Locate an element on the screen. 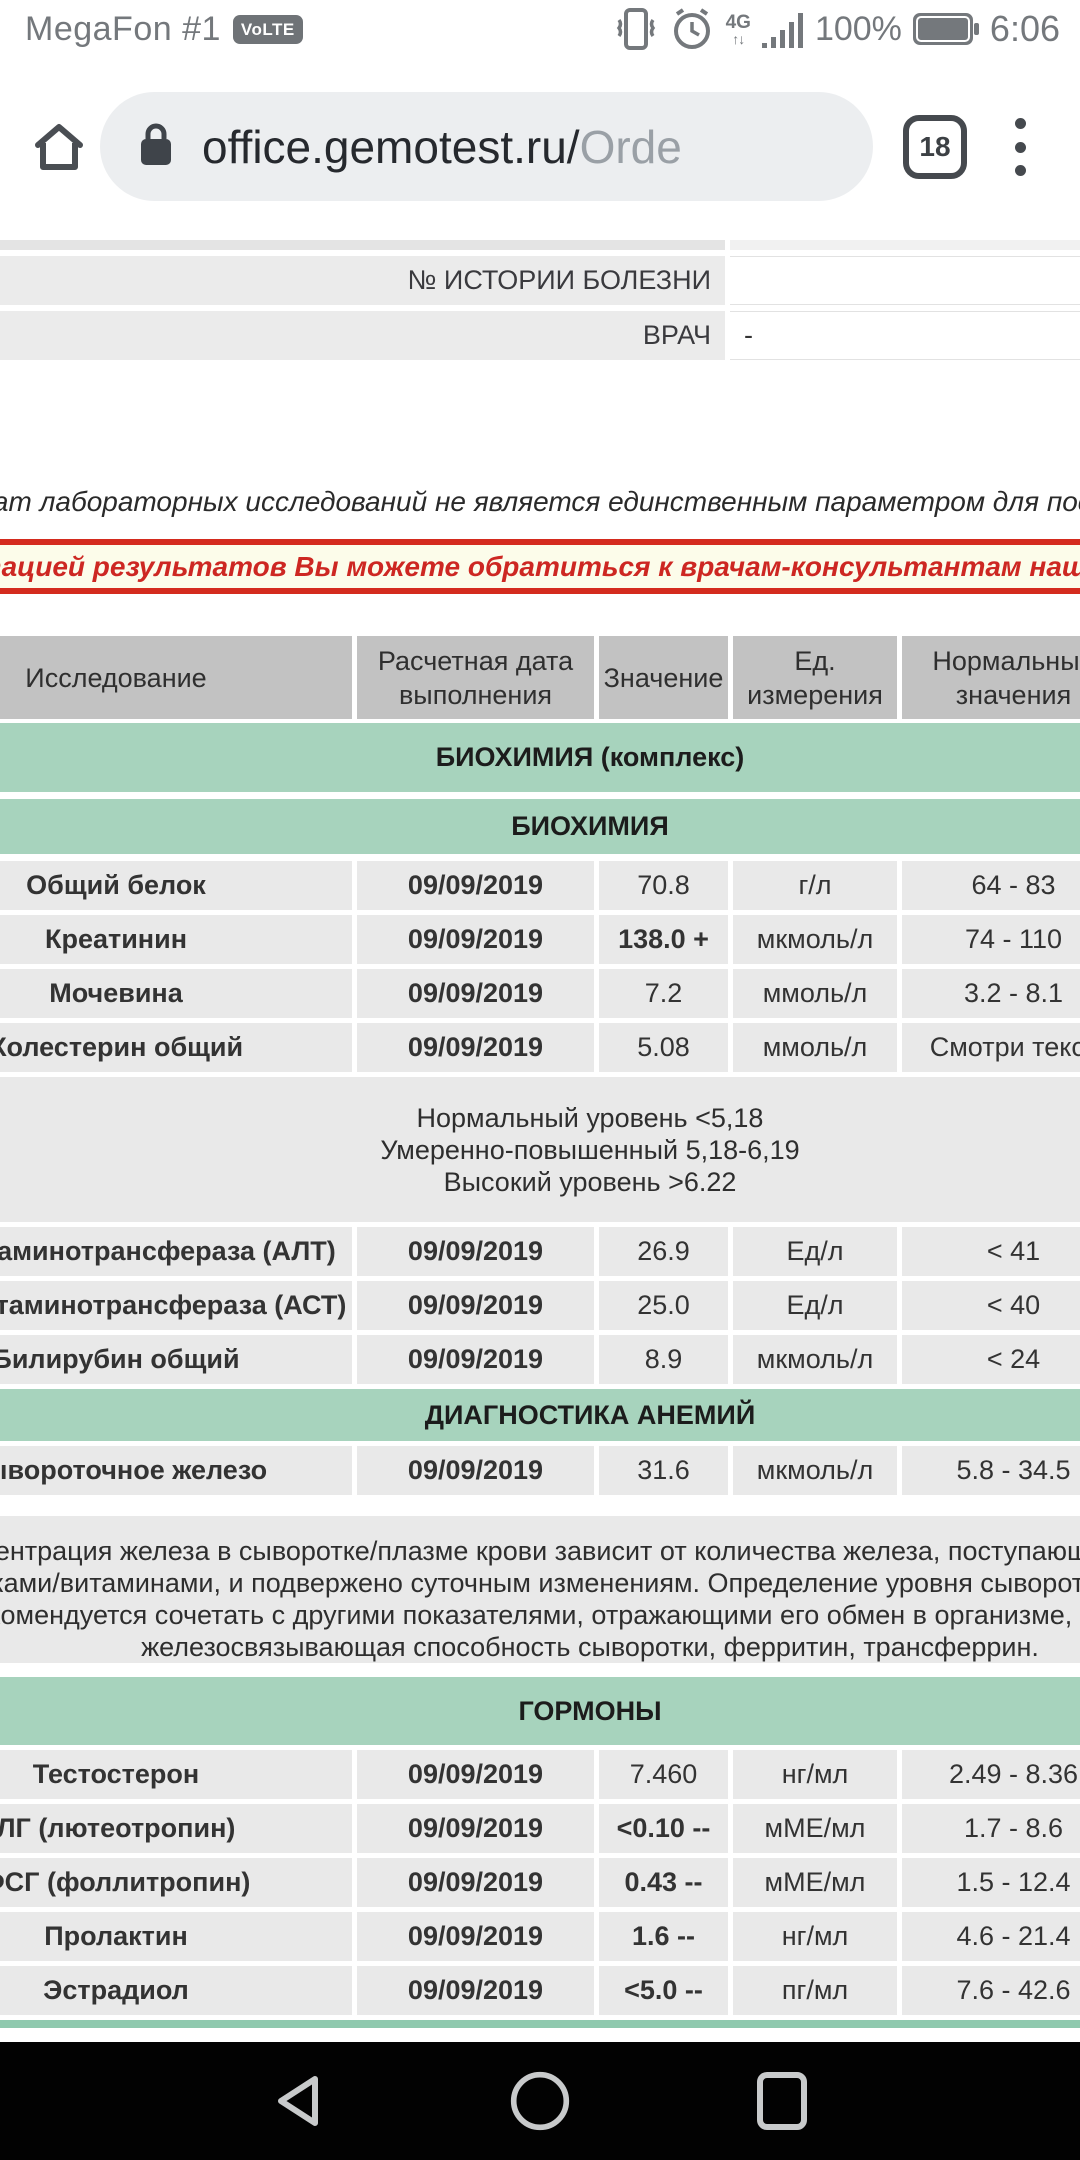 Image resolution: width=1080 pixels, height=2160 pixels. url-bar: office.gemotest.ru/Orde is located at coordinates (486, 146).